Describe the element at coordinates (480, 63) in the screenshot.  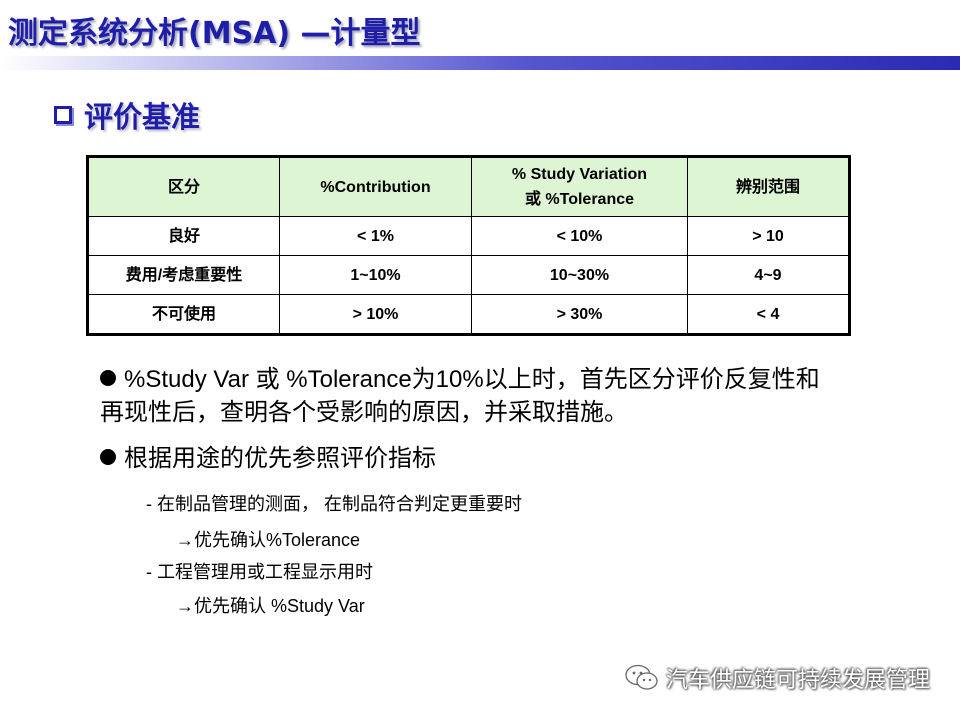
I see `title-divider` at that location.